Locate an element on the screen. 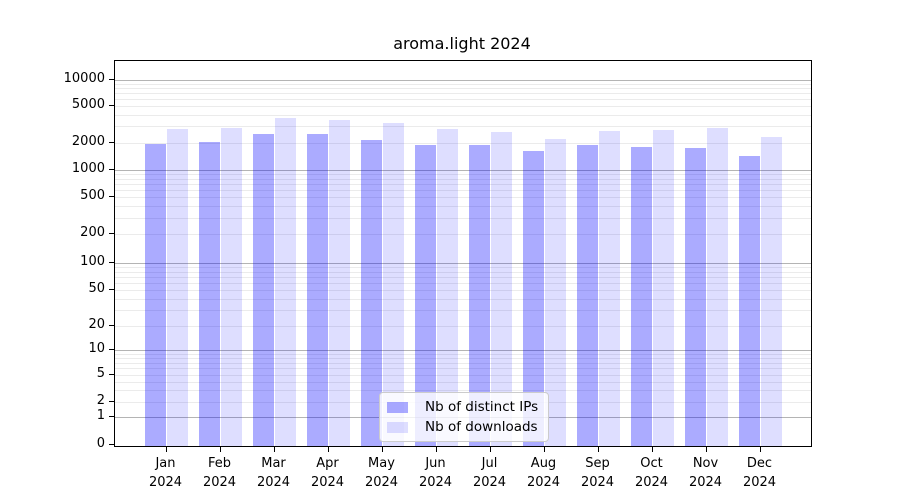 This screenshot has height=500, width=900. x-tick-label: Feb 2024 is located at coordinates (219, 473).